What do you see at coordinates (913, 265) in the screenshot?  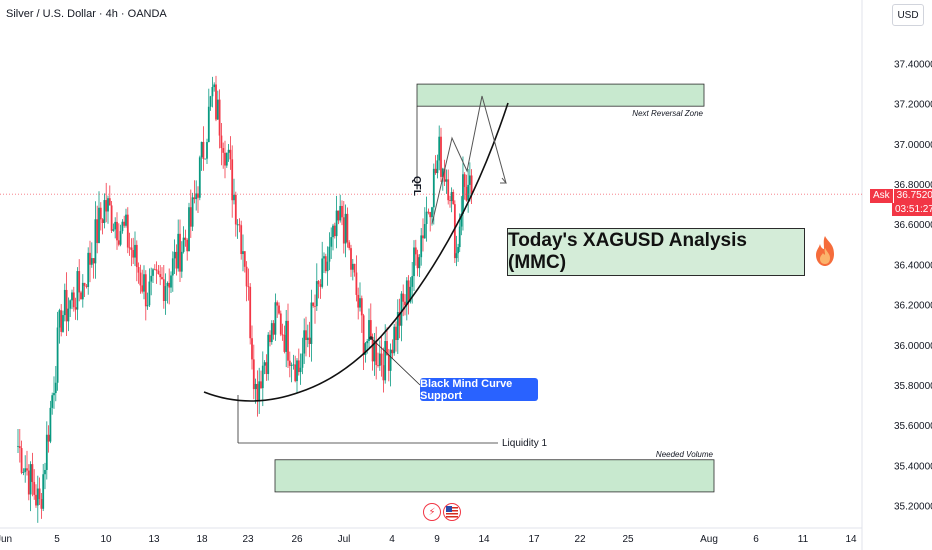 I see `price-tick-label: 36.40000` at bounding box center [913, 265].